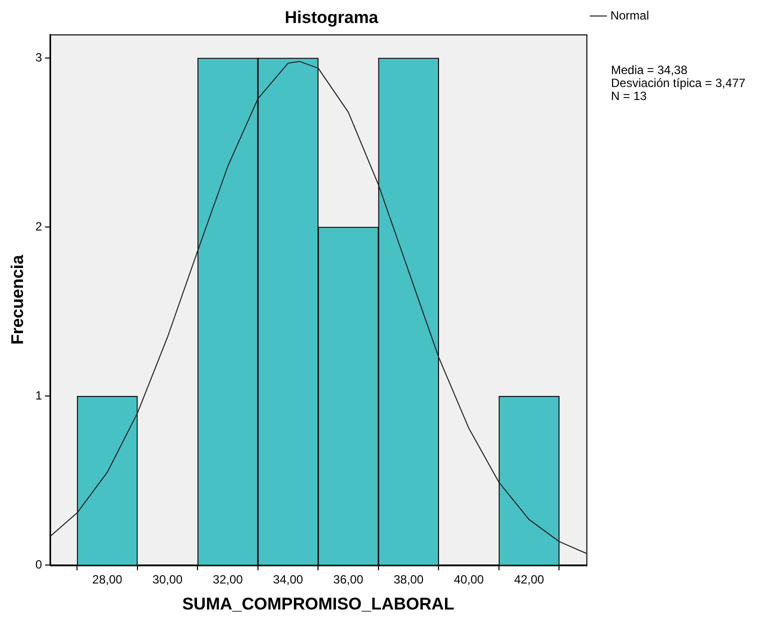  Describe the element at coordinates (167, 579) in the screenshot. I see `x-tick-label: 30,00` at that location.